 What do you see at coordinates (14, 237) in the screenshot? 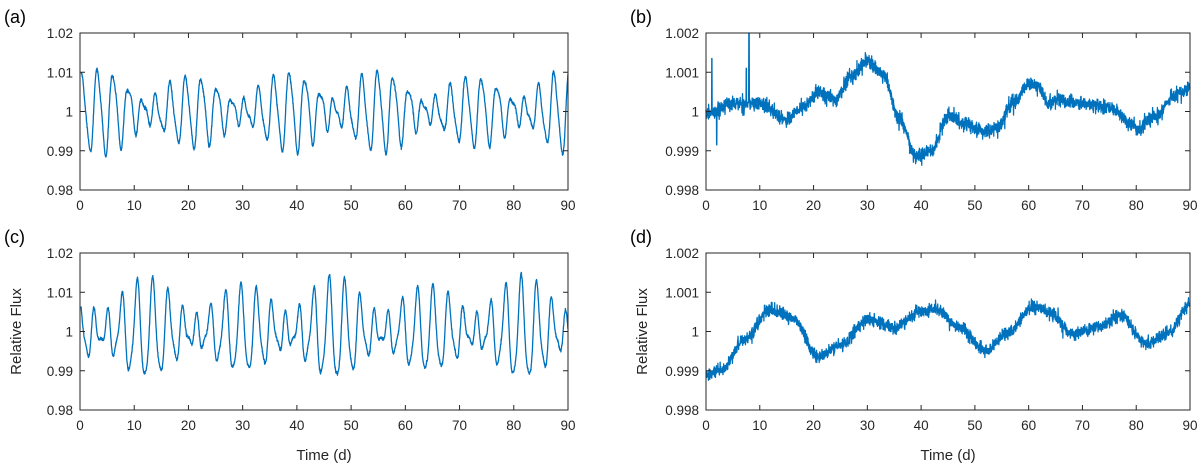
I see `panel-label: (c)` at bounding box center [14, 237].